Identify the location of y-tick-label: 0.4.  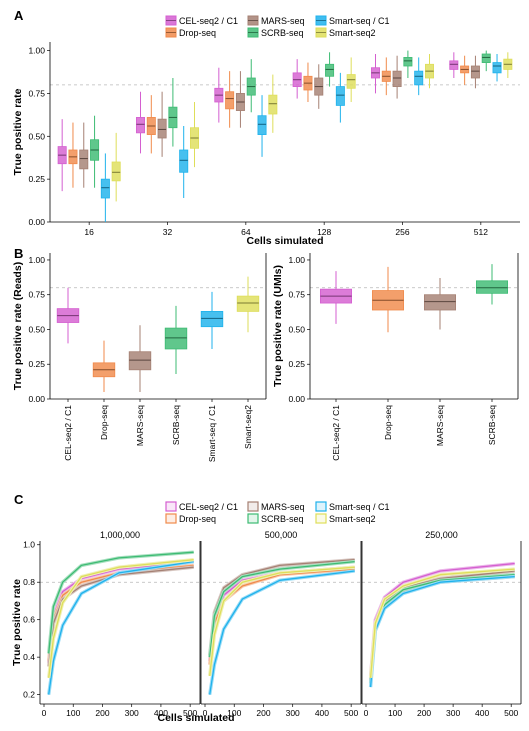
(29, 657).